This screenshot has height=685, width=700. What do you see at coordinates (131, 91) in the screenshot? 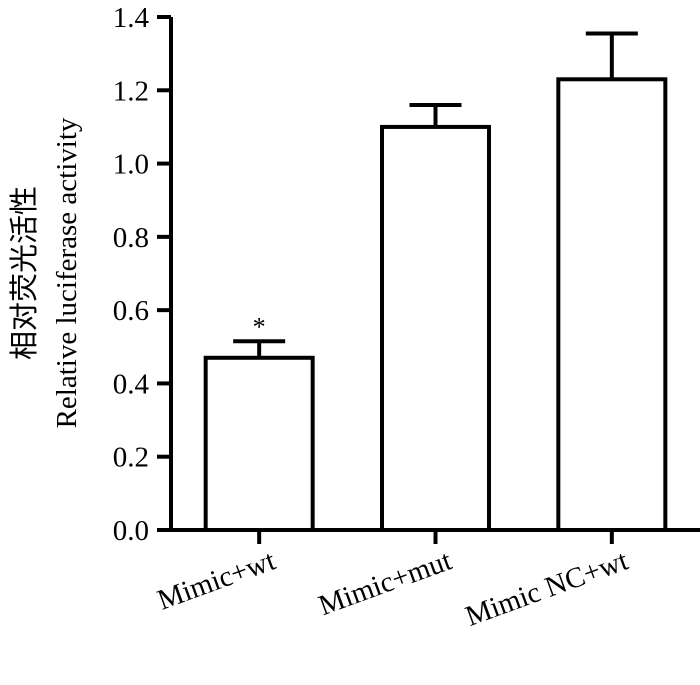
I see `y-tick-label: 1.2` at bounding box center [131, 91].